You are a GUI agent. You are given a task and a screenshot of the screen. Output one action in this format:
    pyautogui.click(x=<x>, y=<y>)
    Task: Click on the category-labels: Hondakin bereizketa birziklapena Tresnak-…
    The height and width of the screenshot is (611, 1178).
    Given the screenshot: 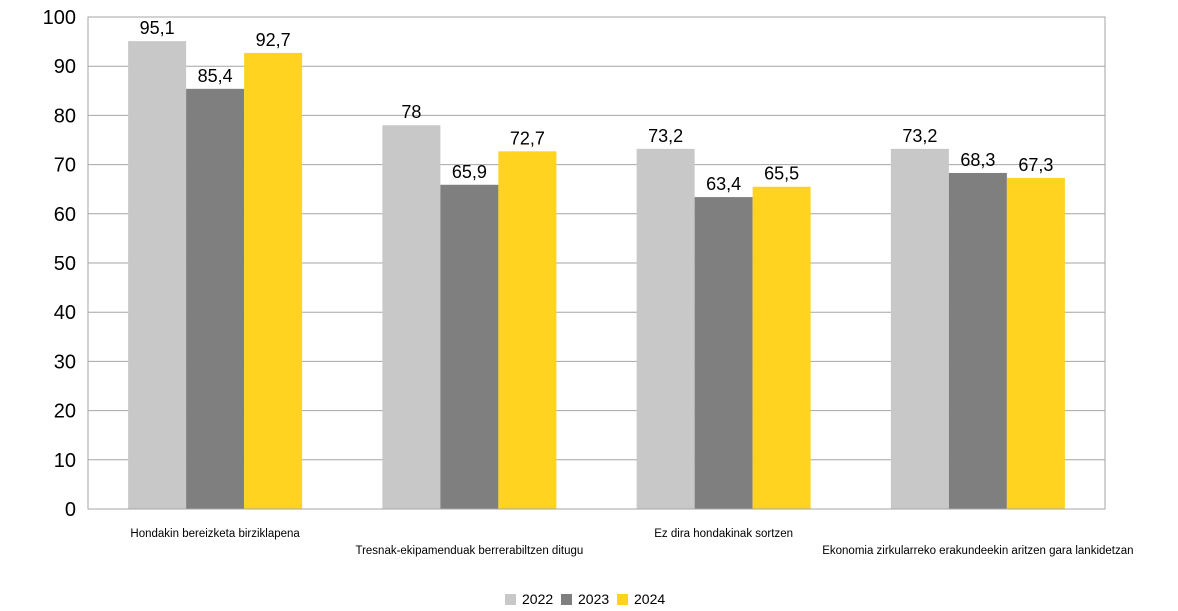 What is the action you would take?
    pyautogui.click(x=631, y=542)
    